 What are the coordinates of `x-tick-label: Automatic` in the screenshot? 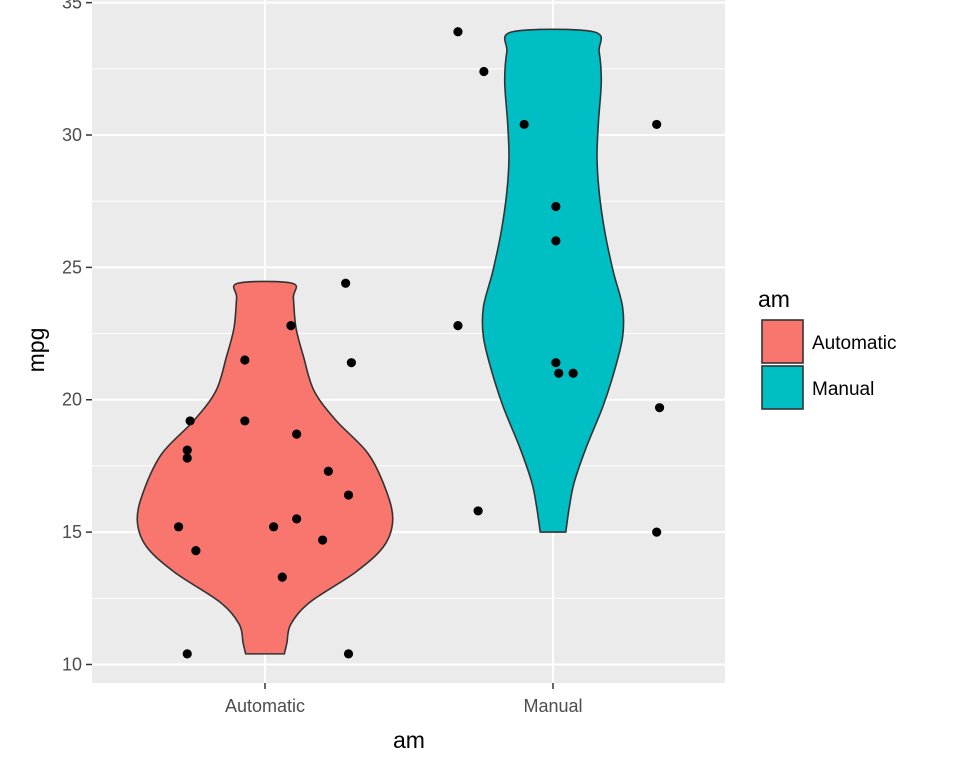 It's located at (265, 706).